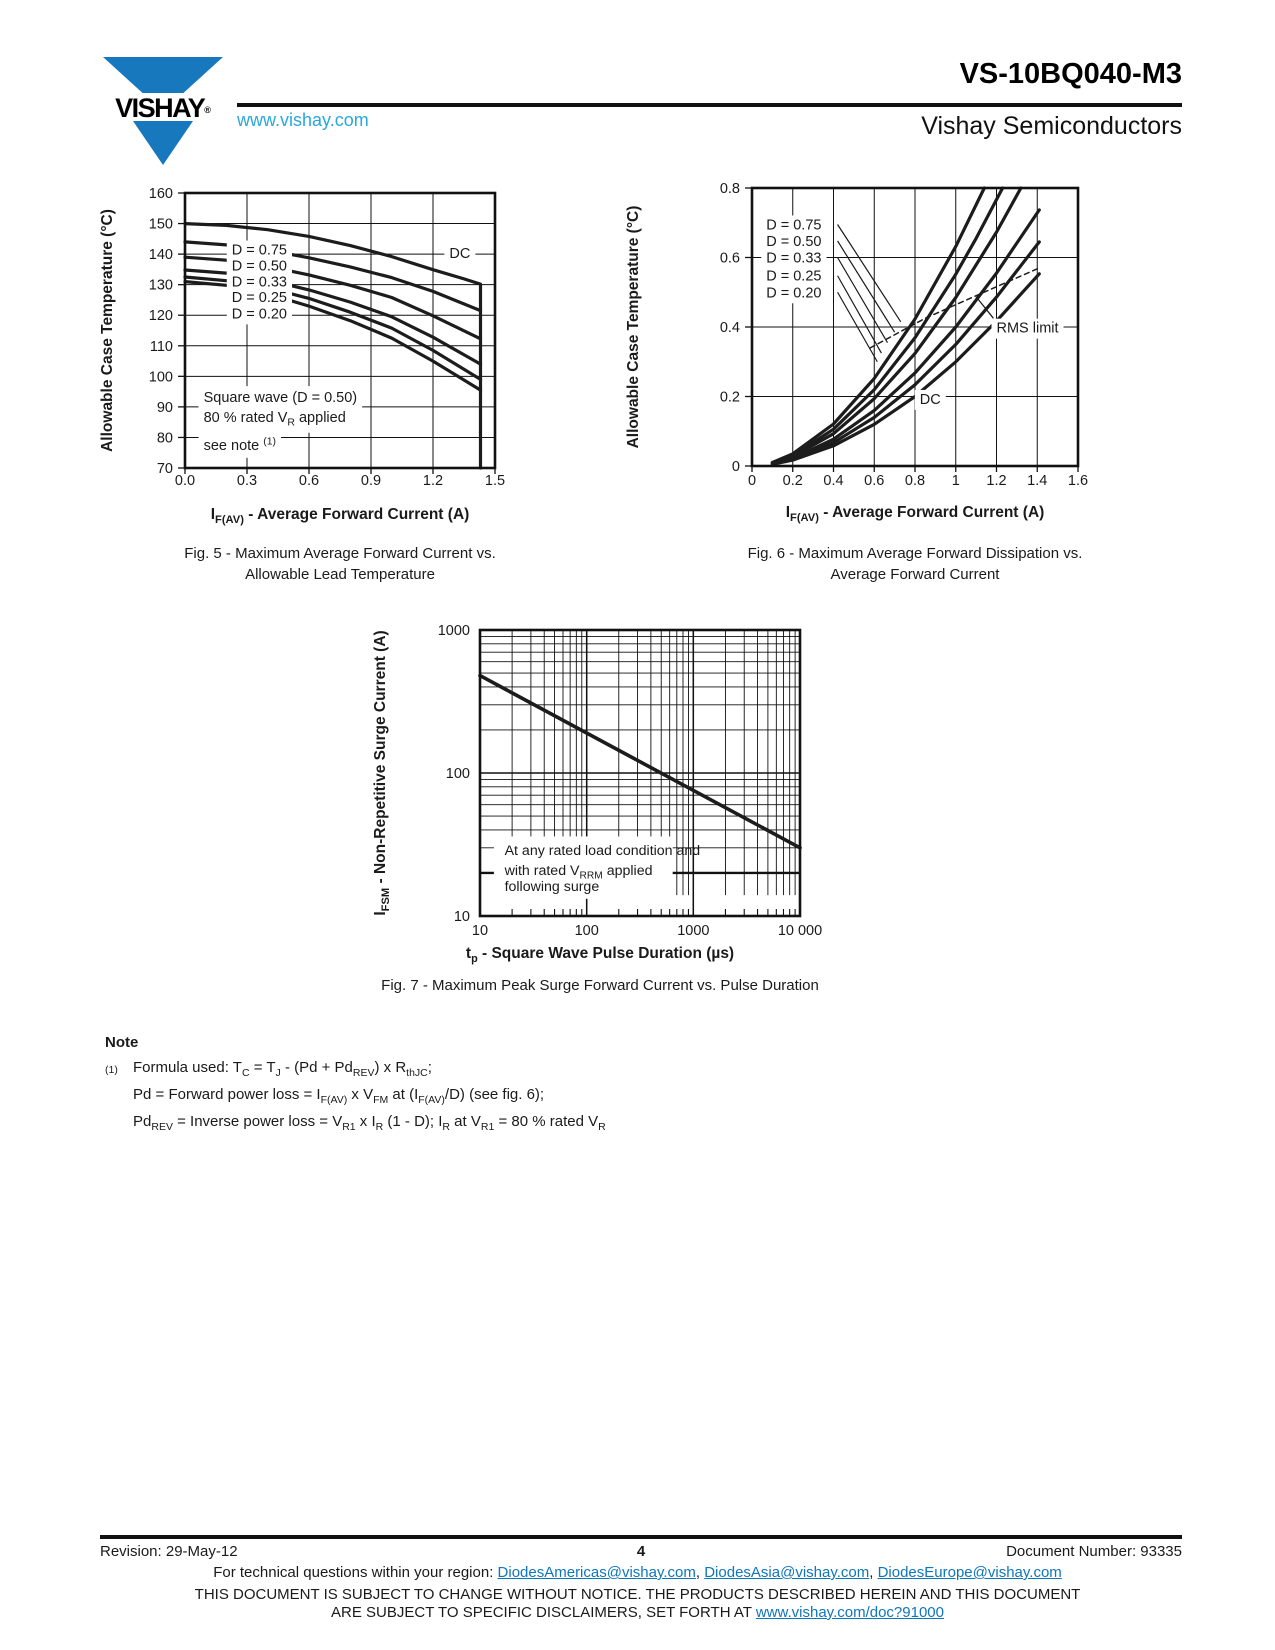 The height and width of the screenshot is (1650, 1275). I want to click on svg-text:At any rated load condition an: At any rated load condition and, so click(603, 851).